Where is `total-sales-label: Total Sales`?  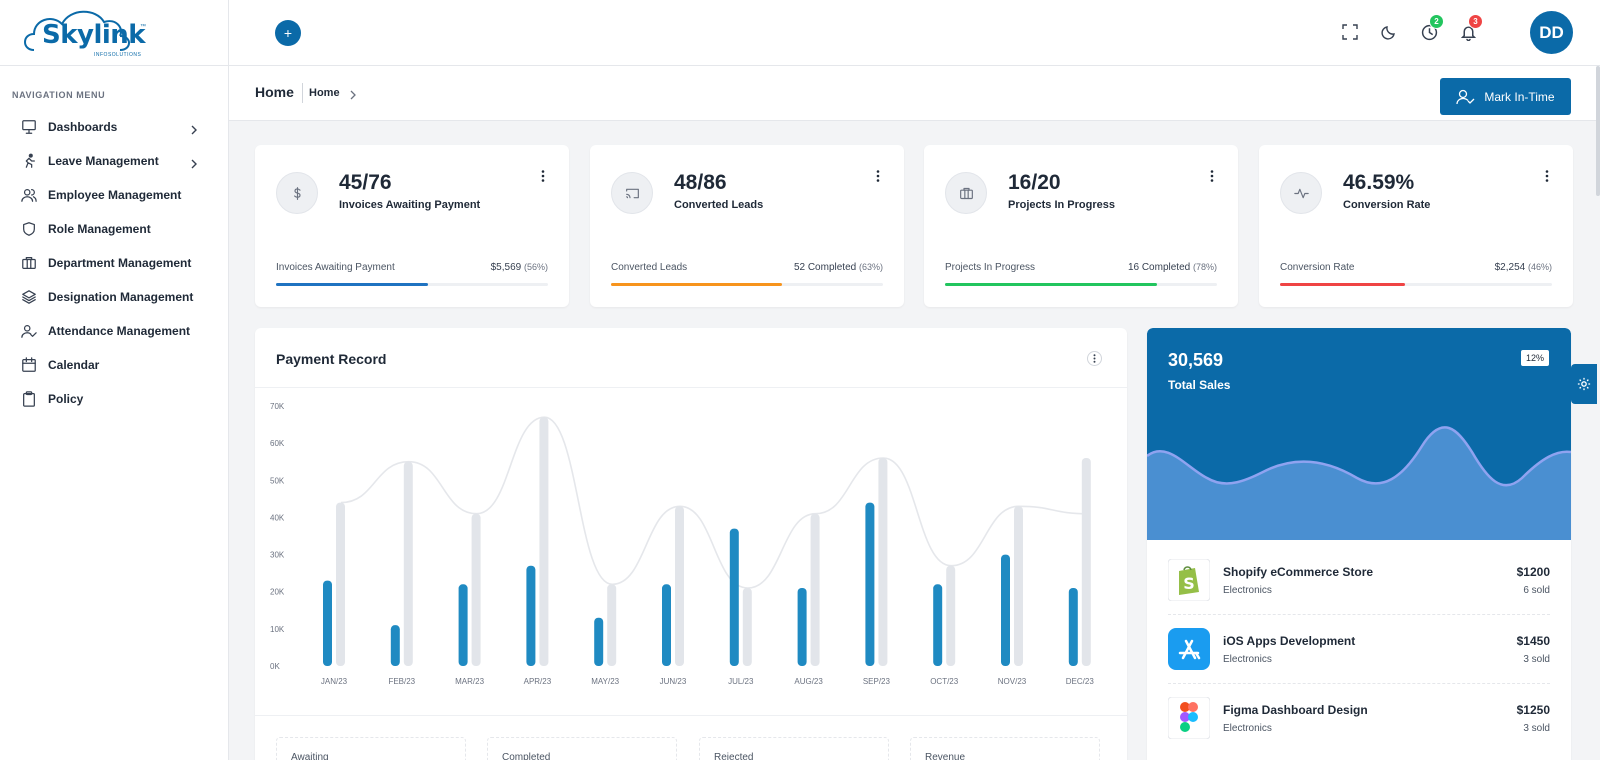 total-sales-label: Total Sales is located at coordinates (1199, 385).